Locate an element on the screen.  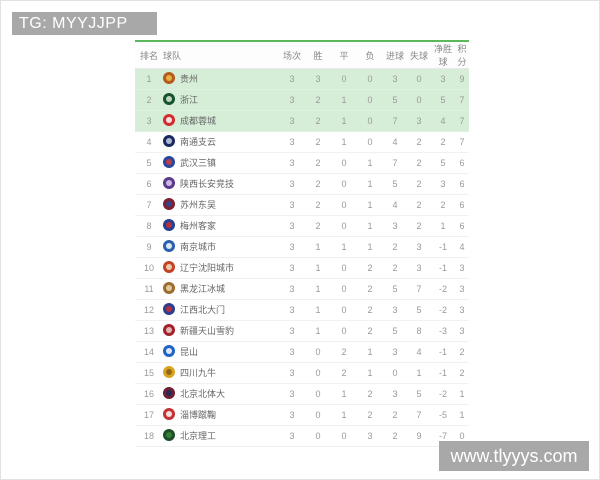
team-cell: 北京理工 is located at coordinates (221, 436).